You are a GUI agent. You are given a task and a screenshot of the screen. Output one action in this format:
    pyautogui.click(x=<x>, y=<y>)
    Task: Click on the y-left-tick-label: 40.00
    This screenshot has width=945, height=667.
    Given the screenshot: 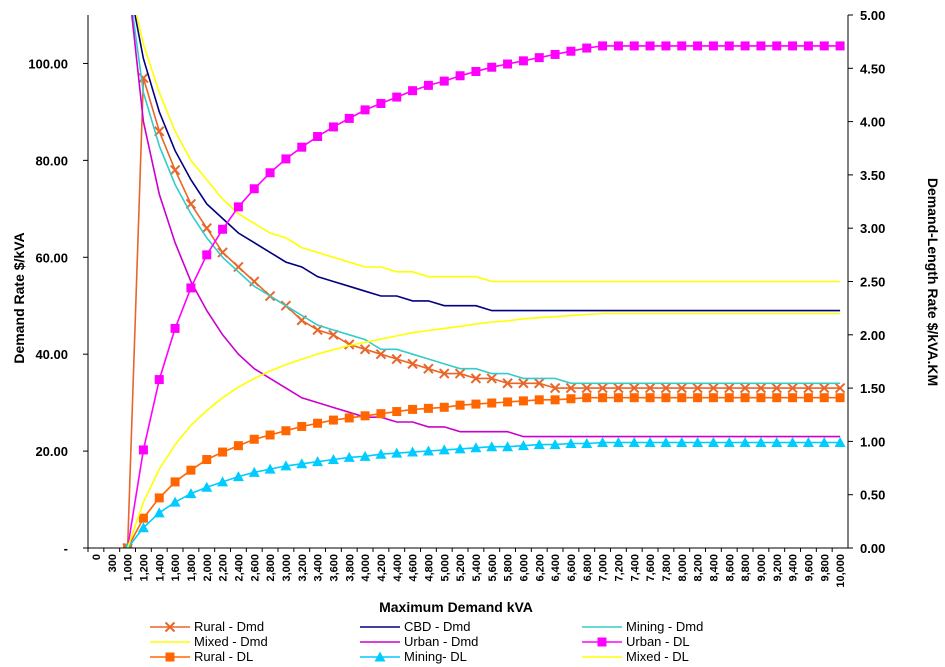 What is the action you would take?
    pyautogui.click(x=51, y=354)
    